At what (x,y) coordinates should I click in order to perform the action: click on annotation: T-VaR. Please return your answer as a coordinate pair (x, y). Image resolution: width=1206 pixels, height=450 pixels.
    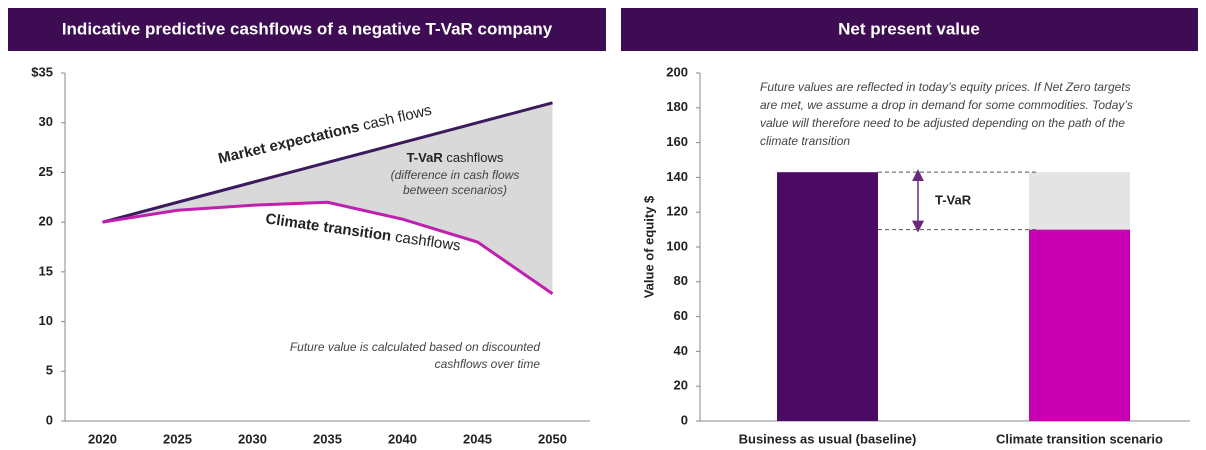
    Looking at the image, I should click on (953, 199).